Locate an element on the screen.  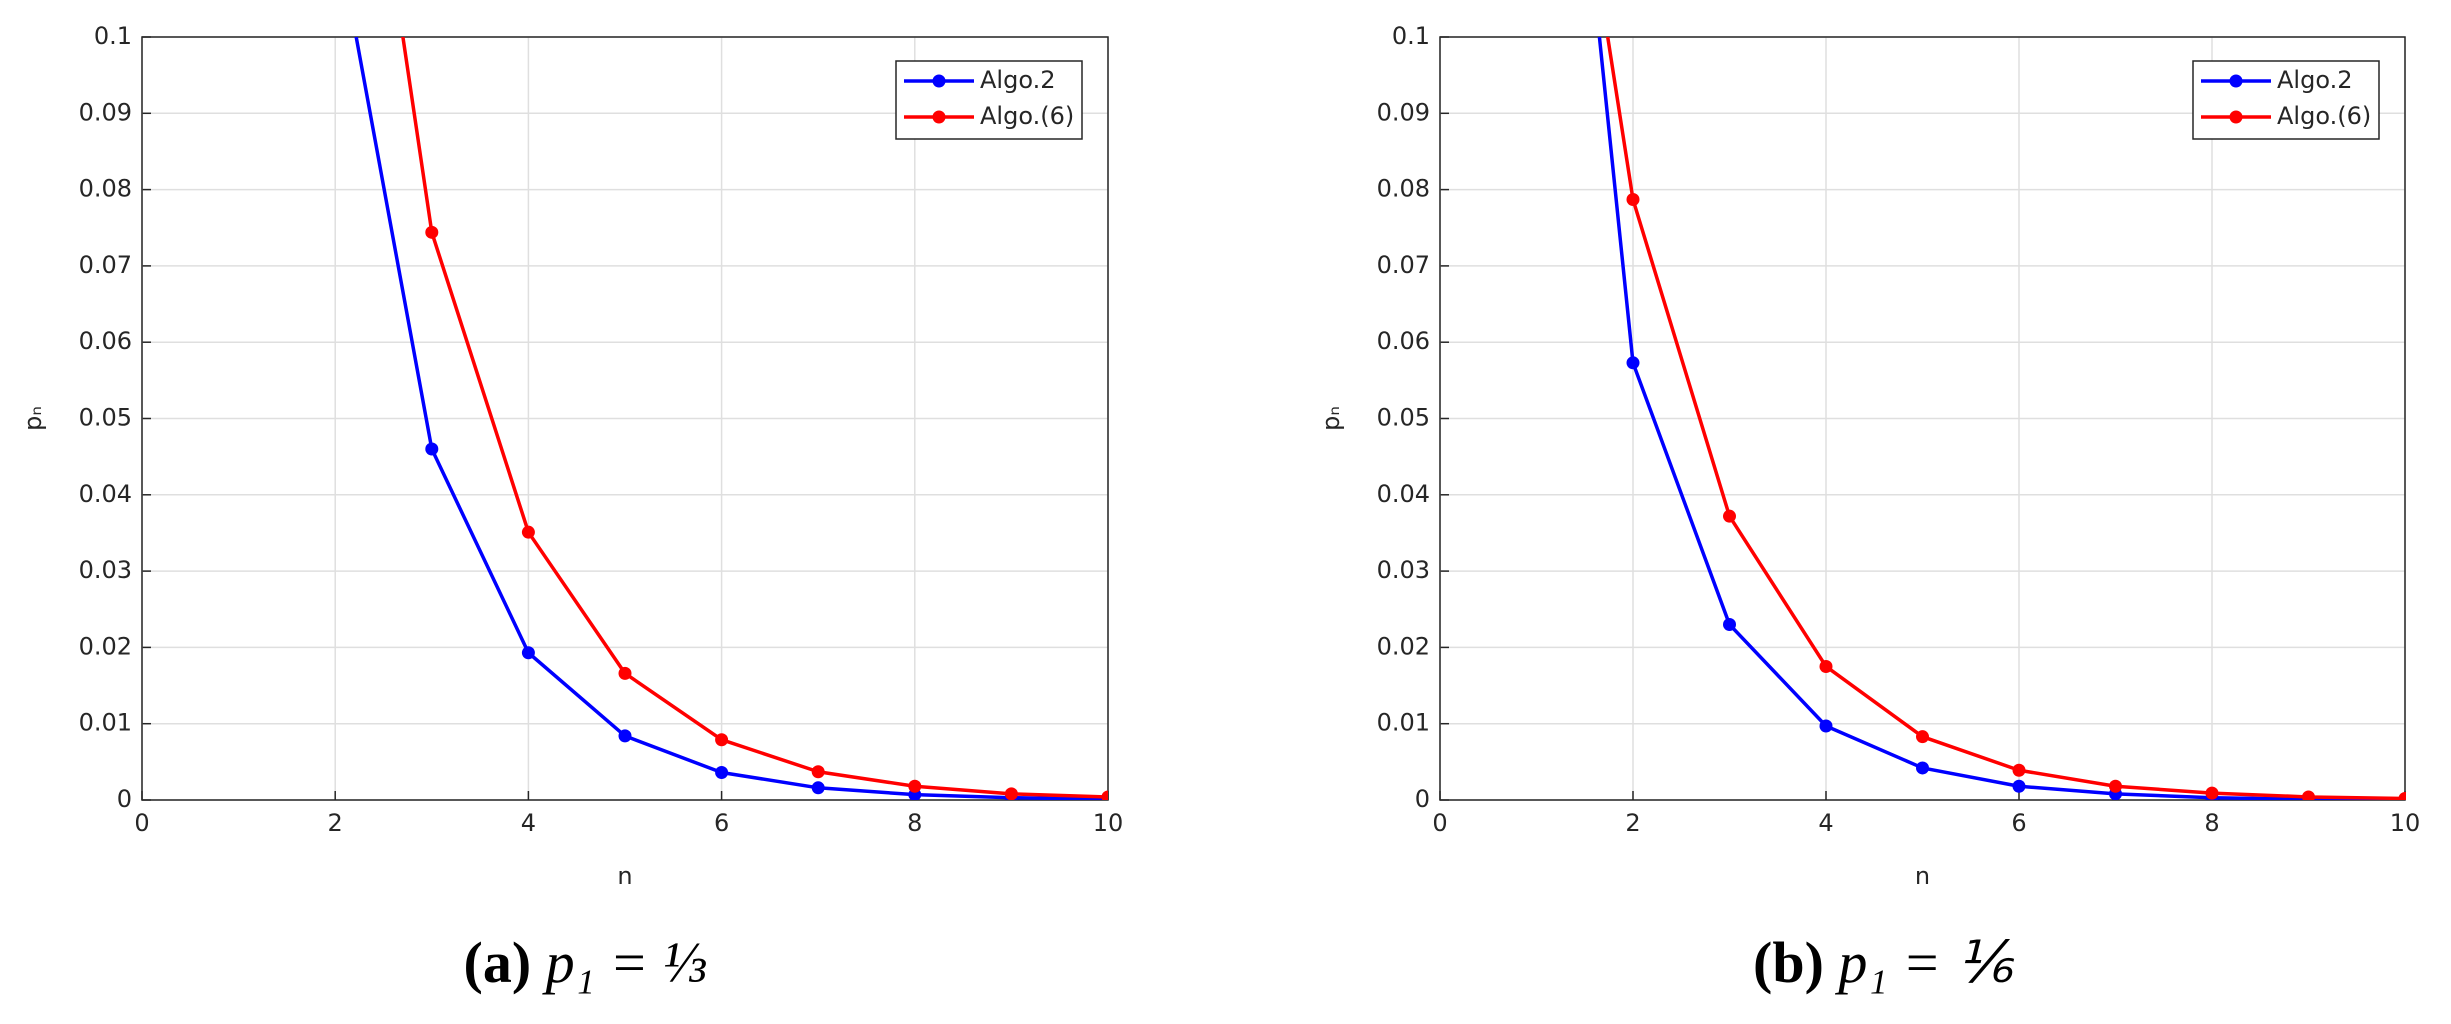
caption-label: (b) is located at coordinates (1788, 962).